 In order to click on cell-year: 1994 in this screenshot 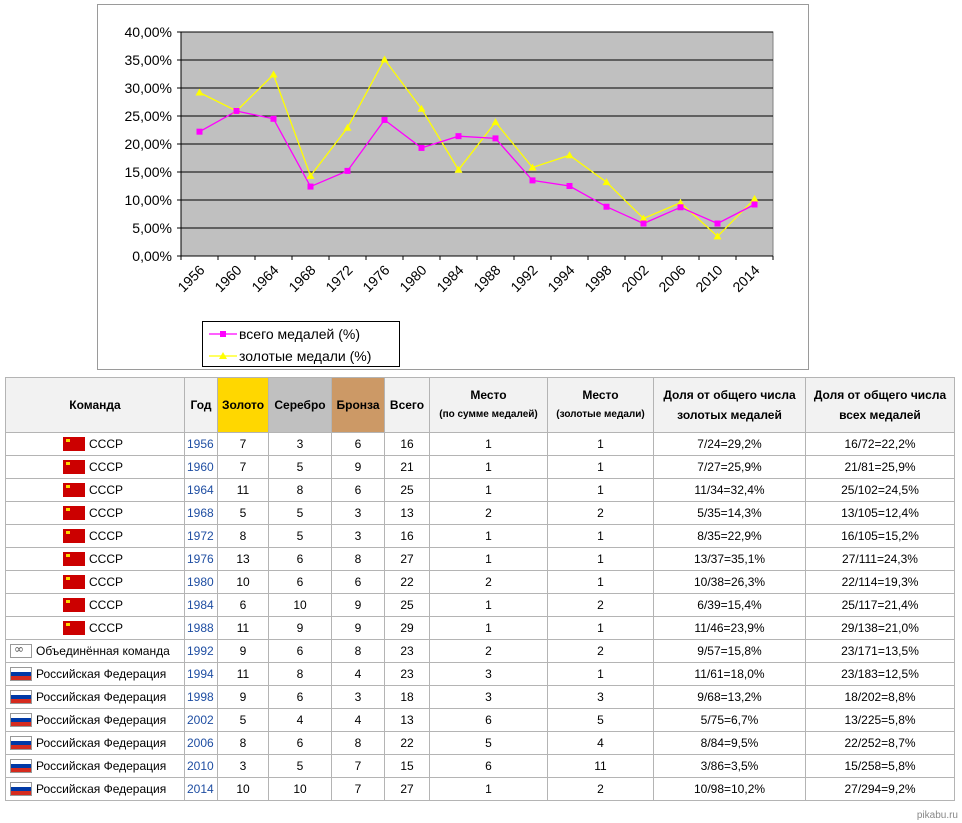, I will do `click(201, 674)`.